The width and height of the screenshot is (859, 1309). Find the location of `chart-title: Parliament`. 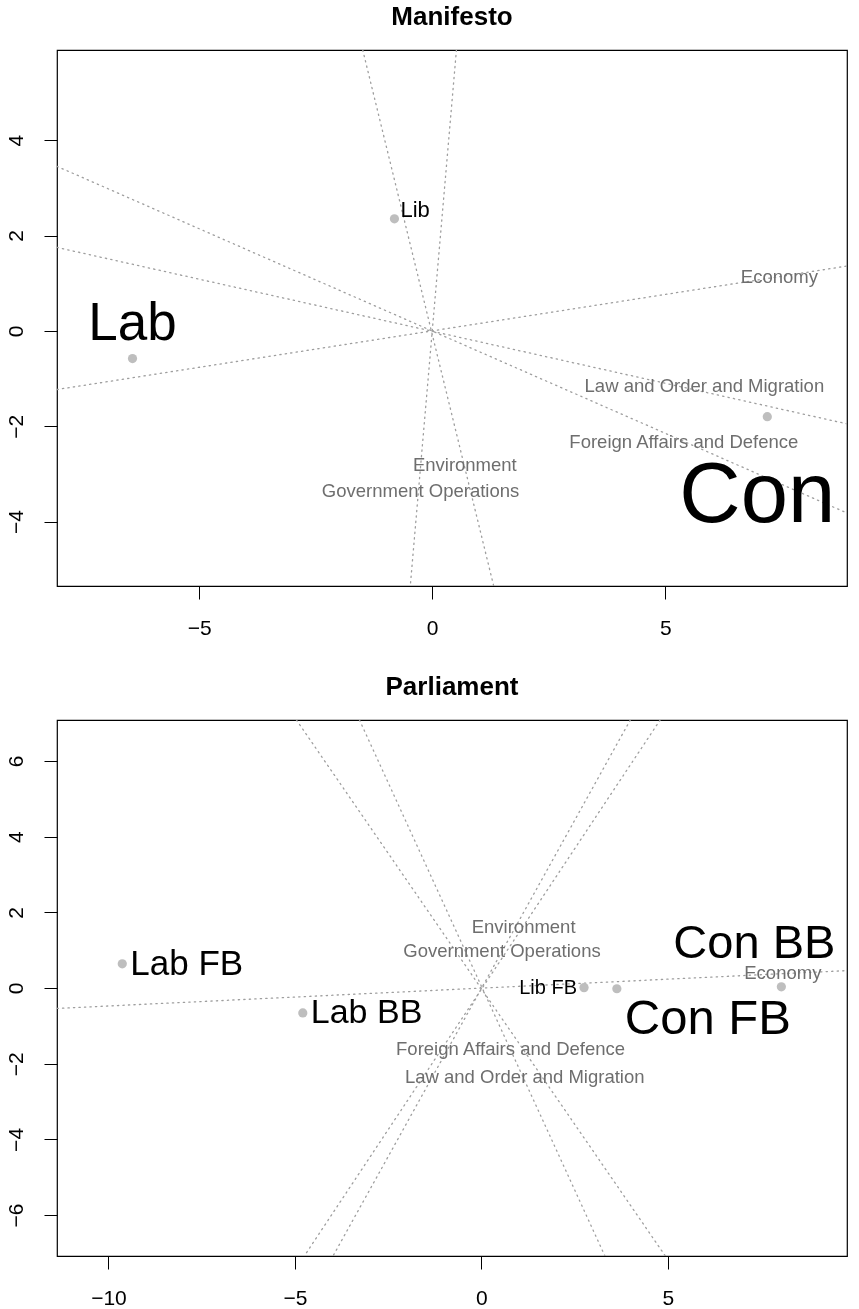

chart-title: Parliament is located at coordinates (452, 686).